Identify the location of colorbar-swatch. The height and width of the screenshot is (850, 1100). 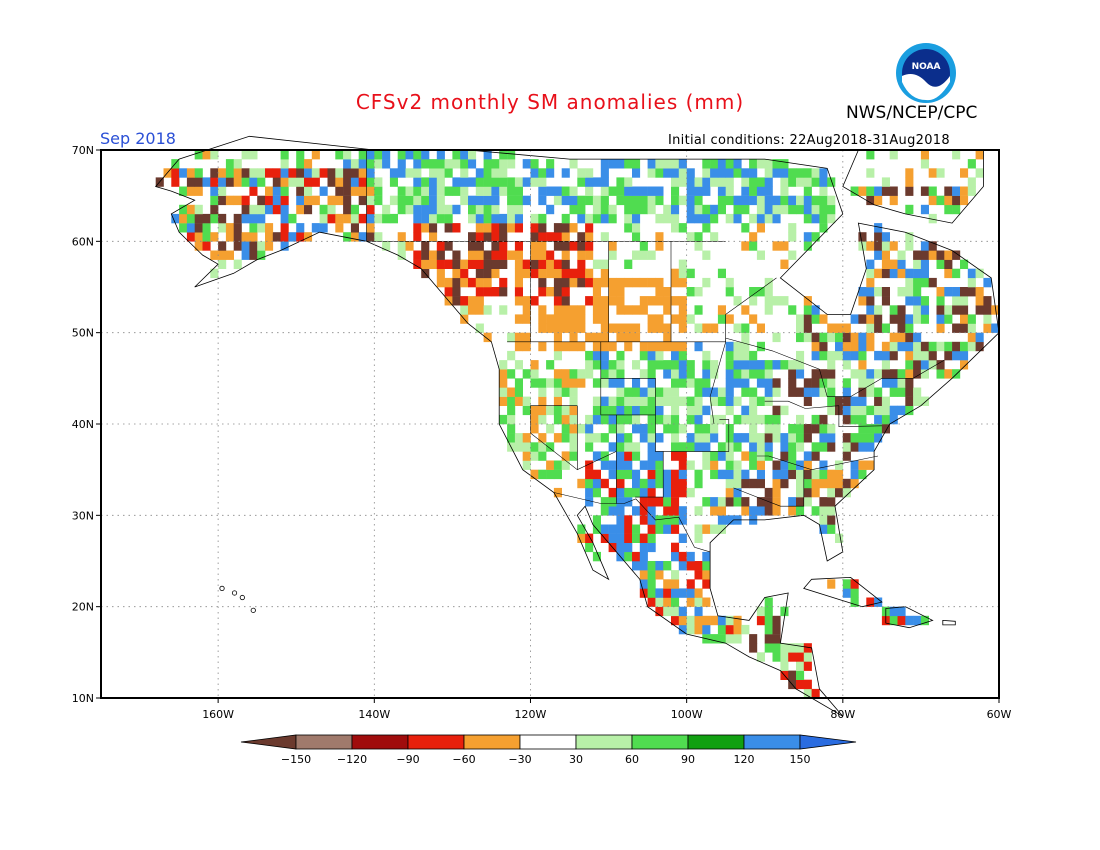
(660, 742).